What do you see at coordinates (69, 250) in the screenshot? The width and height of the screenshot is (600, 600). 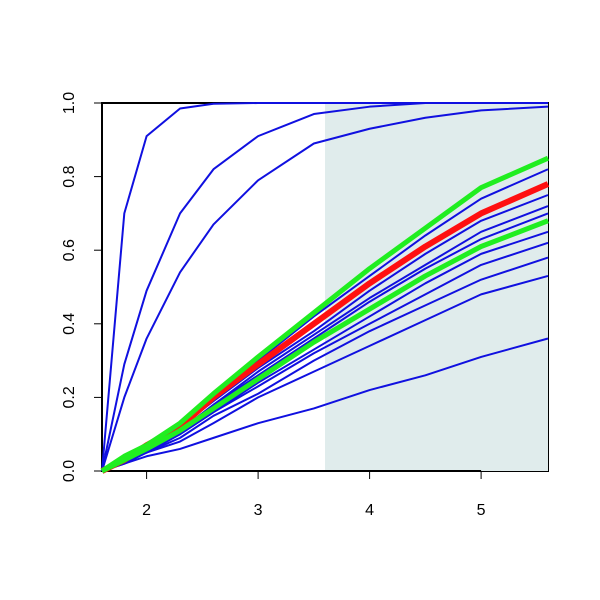 I see `y-tick-label: 0.6` at bounding box center [69, 250].